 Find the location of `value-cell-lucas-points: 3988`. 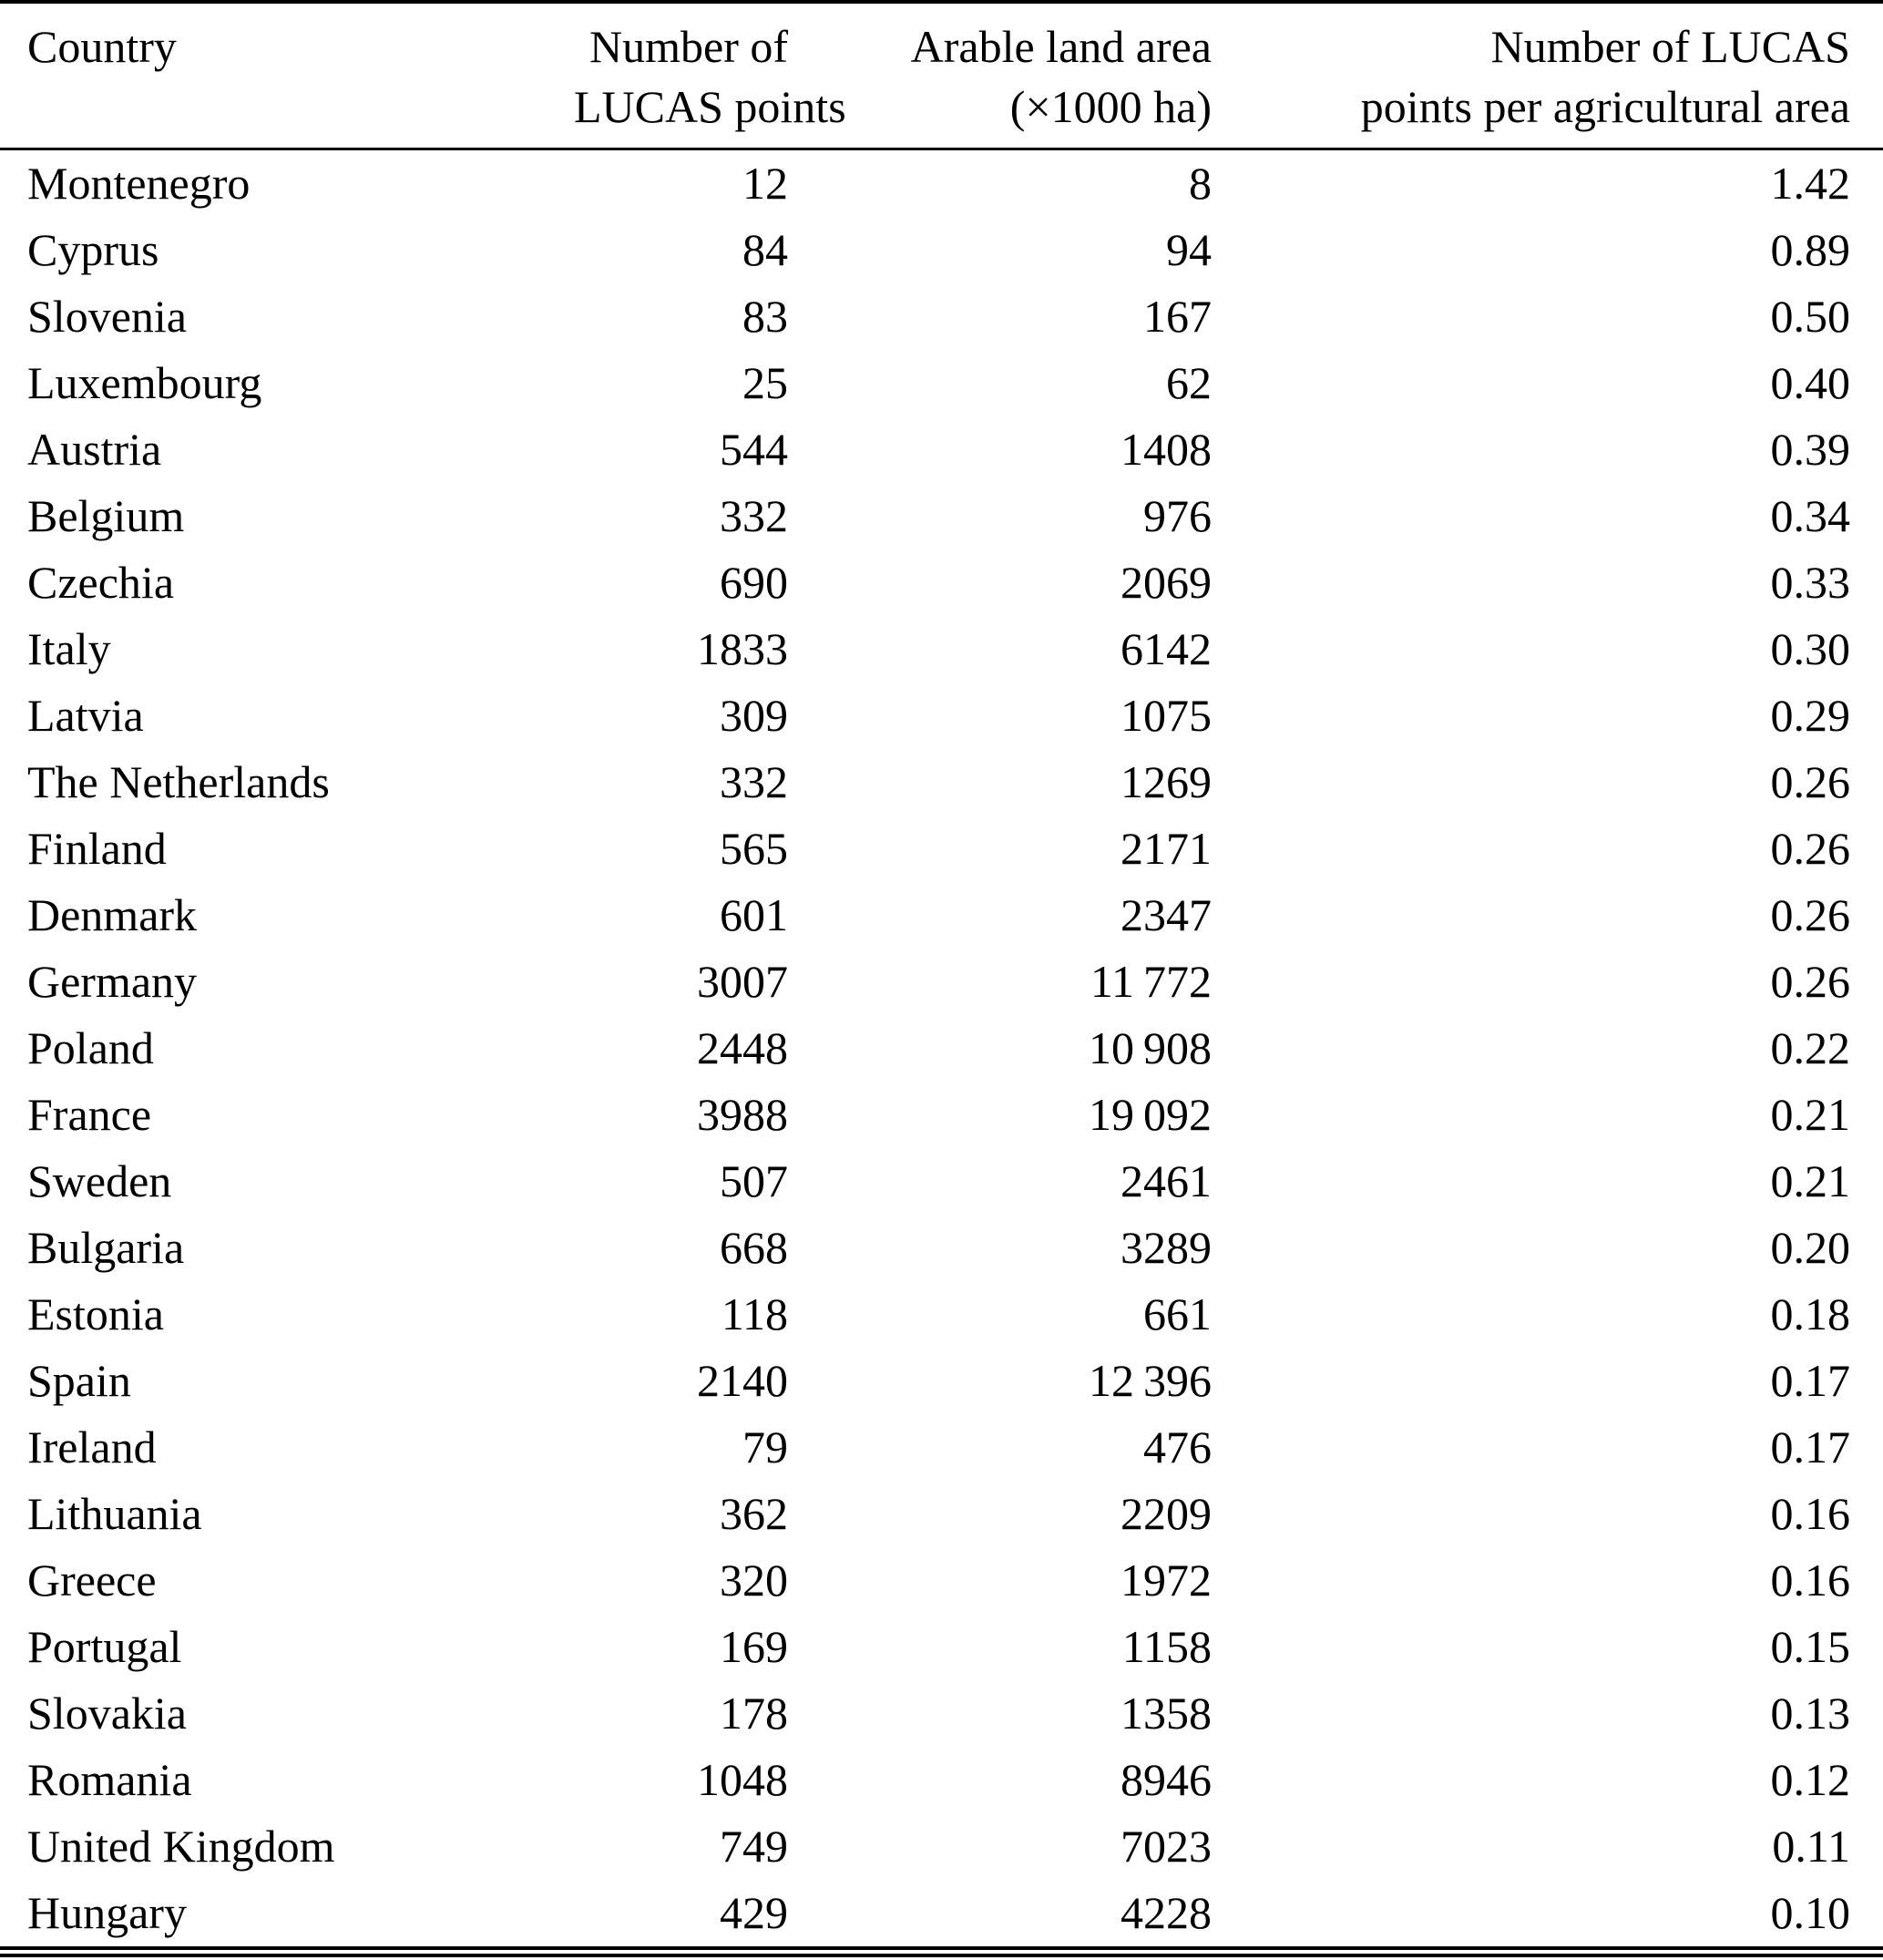

value-cell-lucas-points: 3988 is located at coordinates (742, 1114).